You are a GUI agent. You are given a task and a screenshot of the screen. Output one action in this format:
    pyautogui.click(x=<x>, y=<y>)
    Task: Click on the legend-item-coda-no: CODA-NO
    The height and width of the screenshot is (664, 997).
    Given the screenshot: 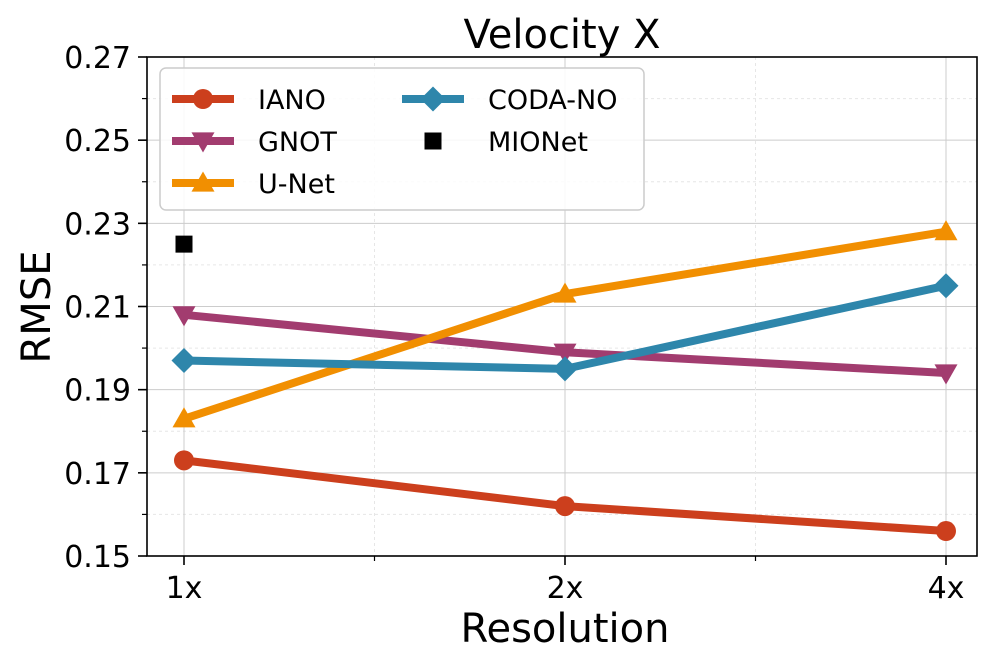 What is the action you would take?
    pyautogui.click(x=510, y=100)
    